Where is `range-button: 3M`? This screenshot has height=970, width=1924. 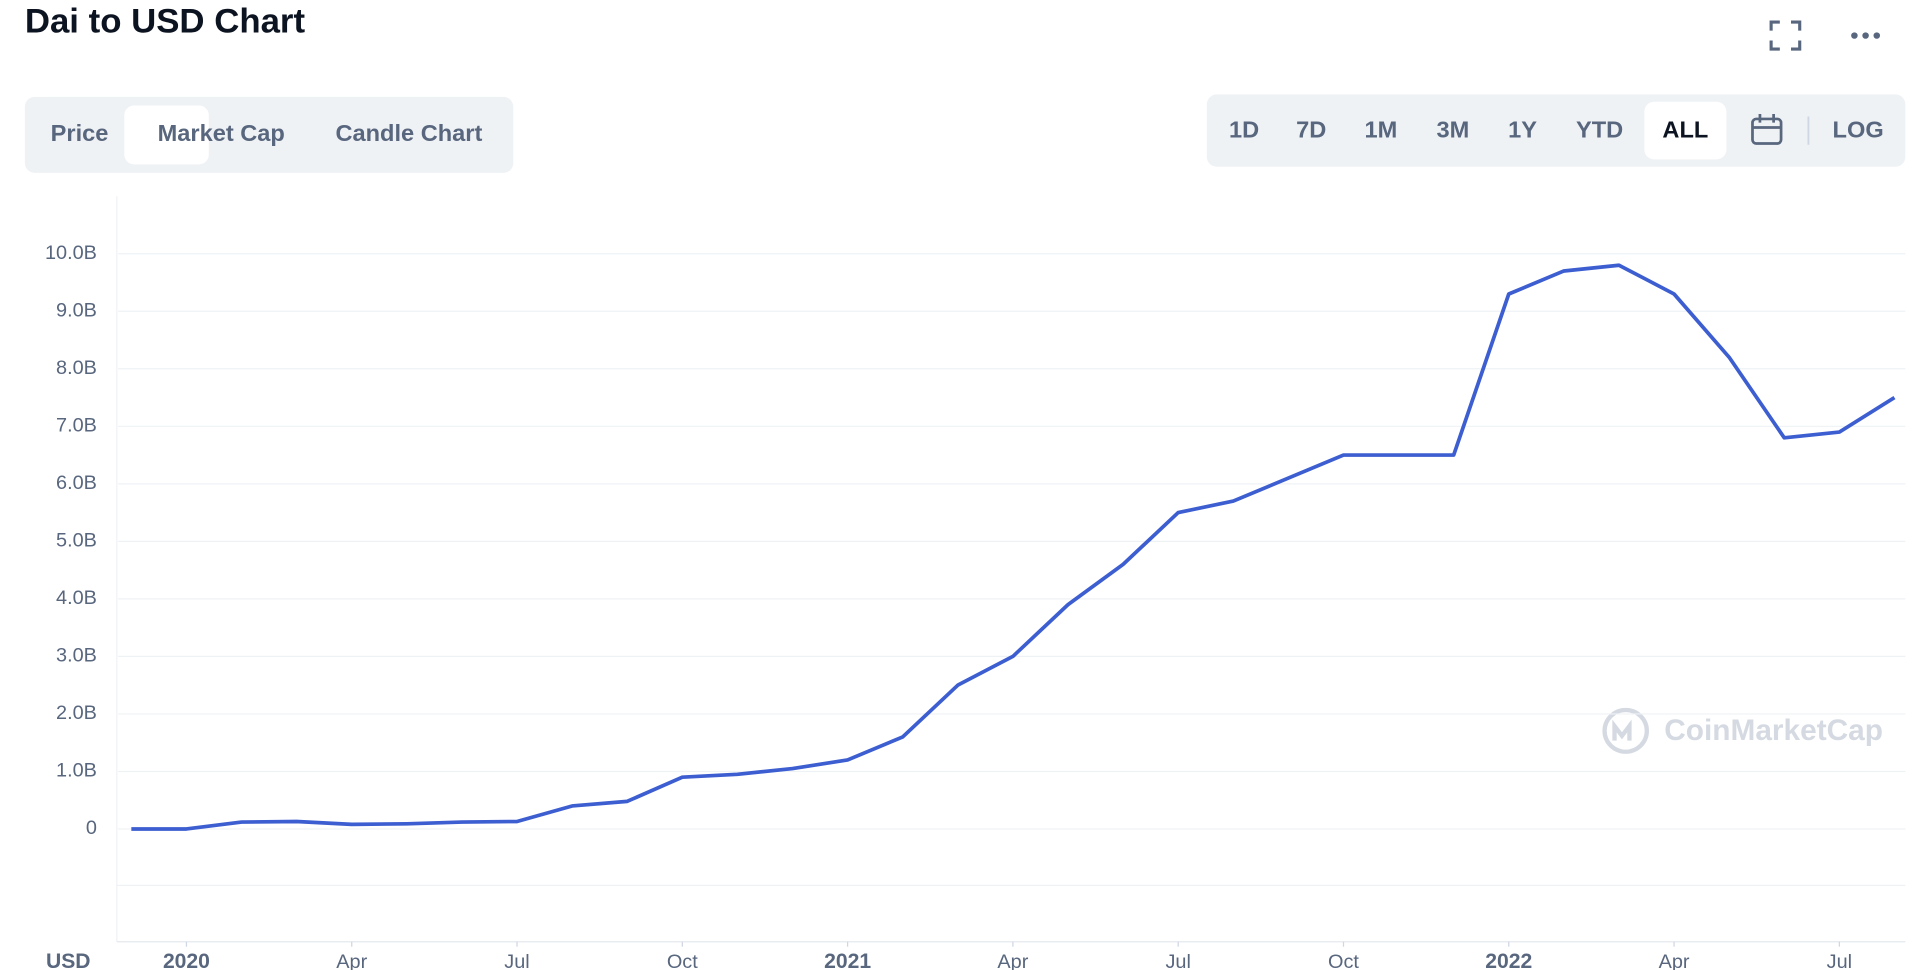
range-button: 3M is located at coordinates (1453, 130).